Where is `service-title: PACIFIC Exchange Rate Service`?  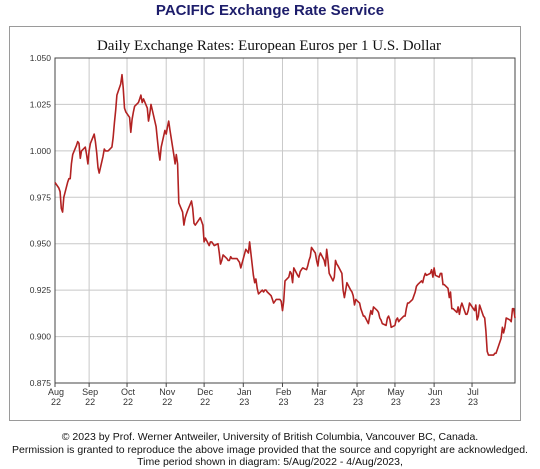
service-title: PACIFIC Exchange Rate Service is located at coordinates (270, 10).